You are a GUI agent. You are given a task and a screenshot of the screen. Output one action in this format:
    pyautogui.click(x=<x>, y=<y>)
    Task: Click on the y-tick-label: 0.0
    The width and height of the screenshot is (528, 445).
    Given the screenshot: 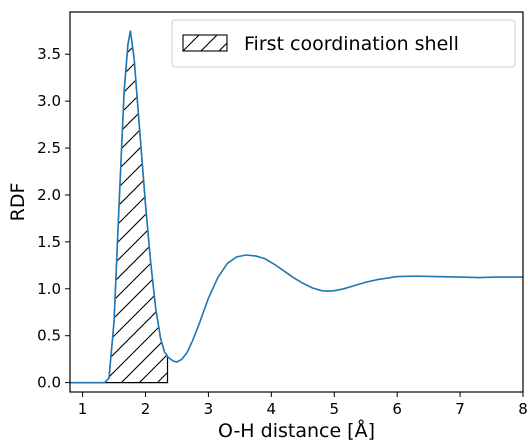 What is the action you would take?
    pyautogui.click(x=49, y=383)
    